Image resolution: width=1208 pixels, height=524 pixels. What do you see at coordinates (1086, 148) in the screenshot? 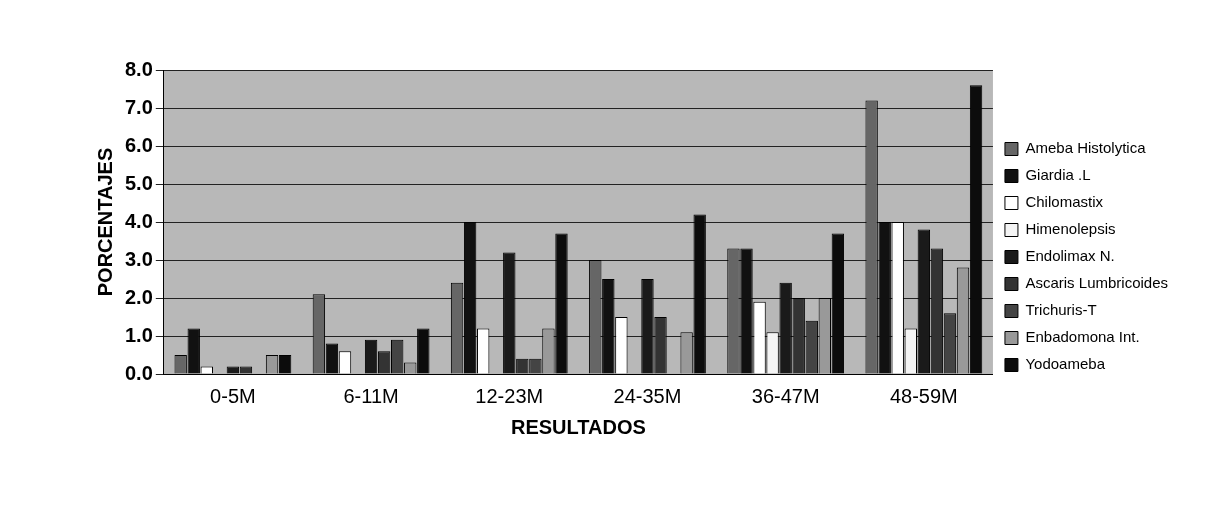
I see `legend-label: Ameba Histolytica` at bounding box center [1086, 148].